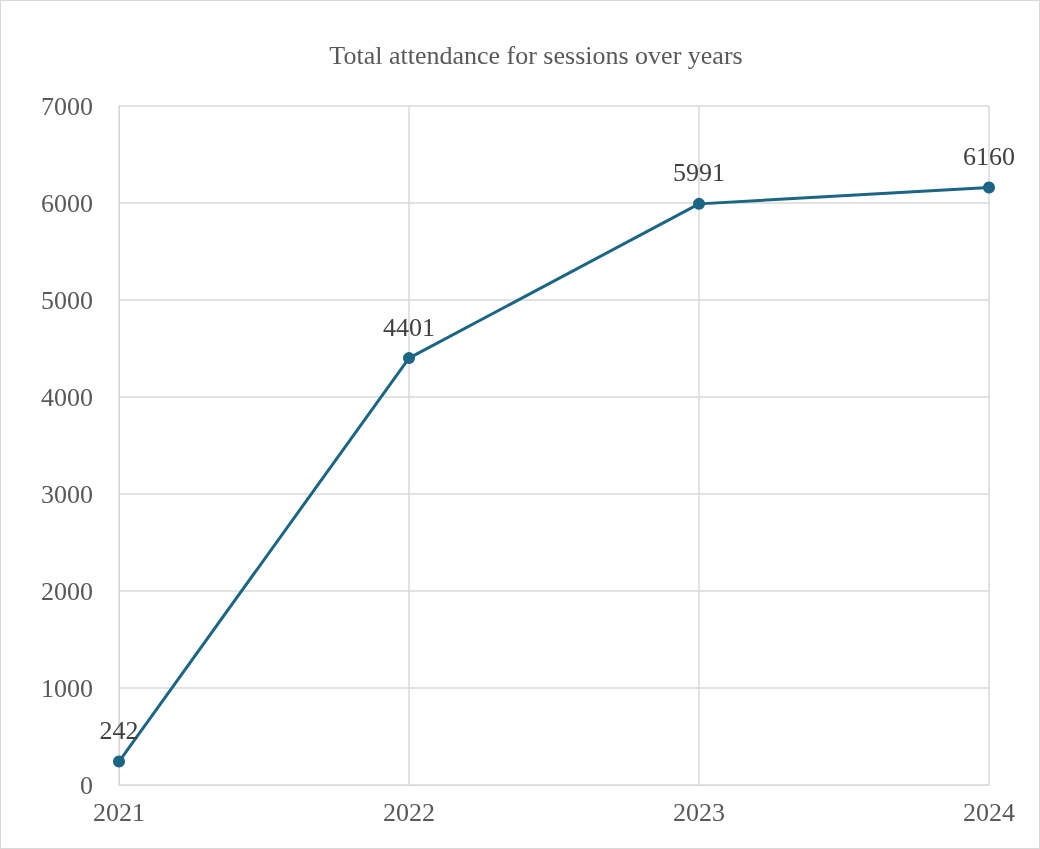  Describe the element at coordinates (989, 156) in the screenshot. I see `data-label: 6160` at that location.